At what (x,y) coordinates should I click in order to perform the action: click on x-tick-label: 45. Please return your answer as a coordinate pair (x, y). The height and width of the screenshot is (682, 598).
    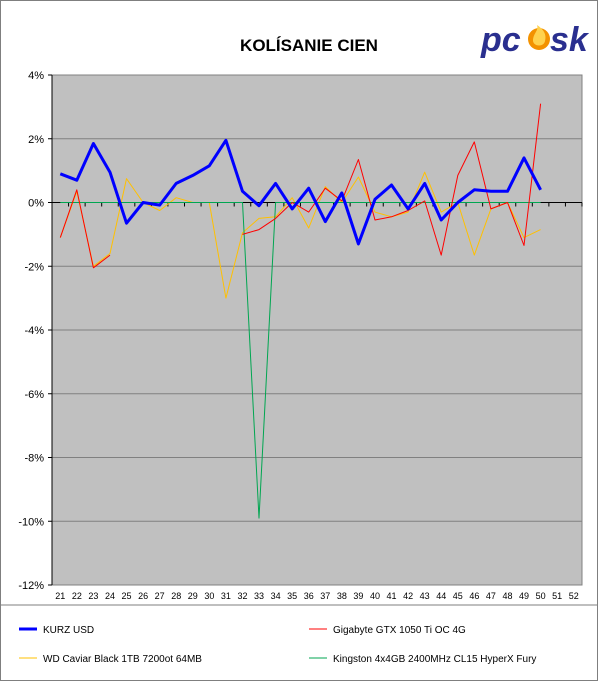
    Looking at the image, I should click on (458, 596).